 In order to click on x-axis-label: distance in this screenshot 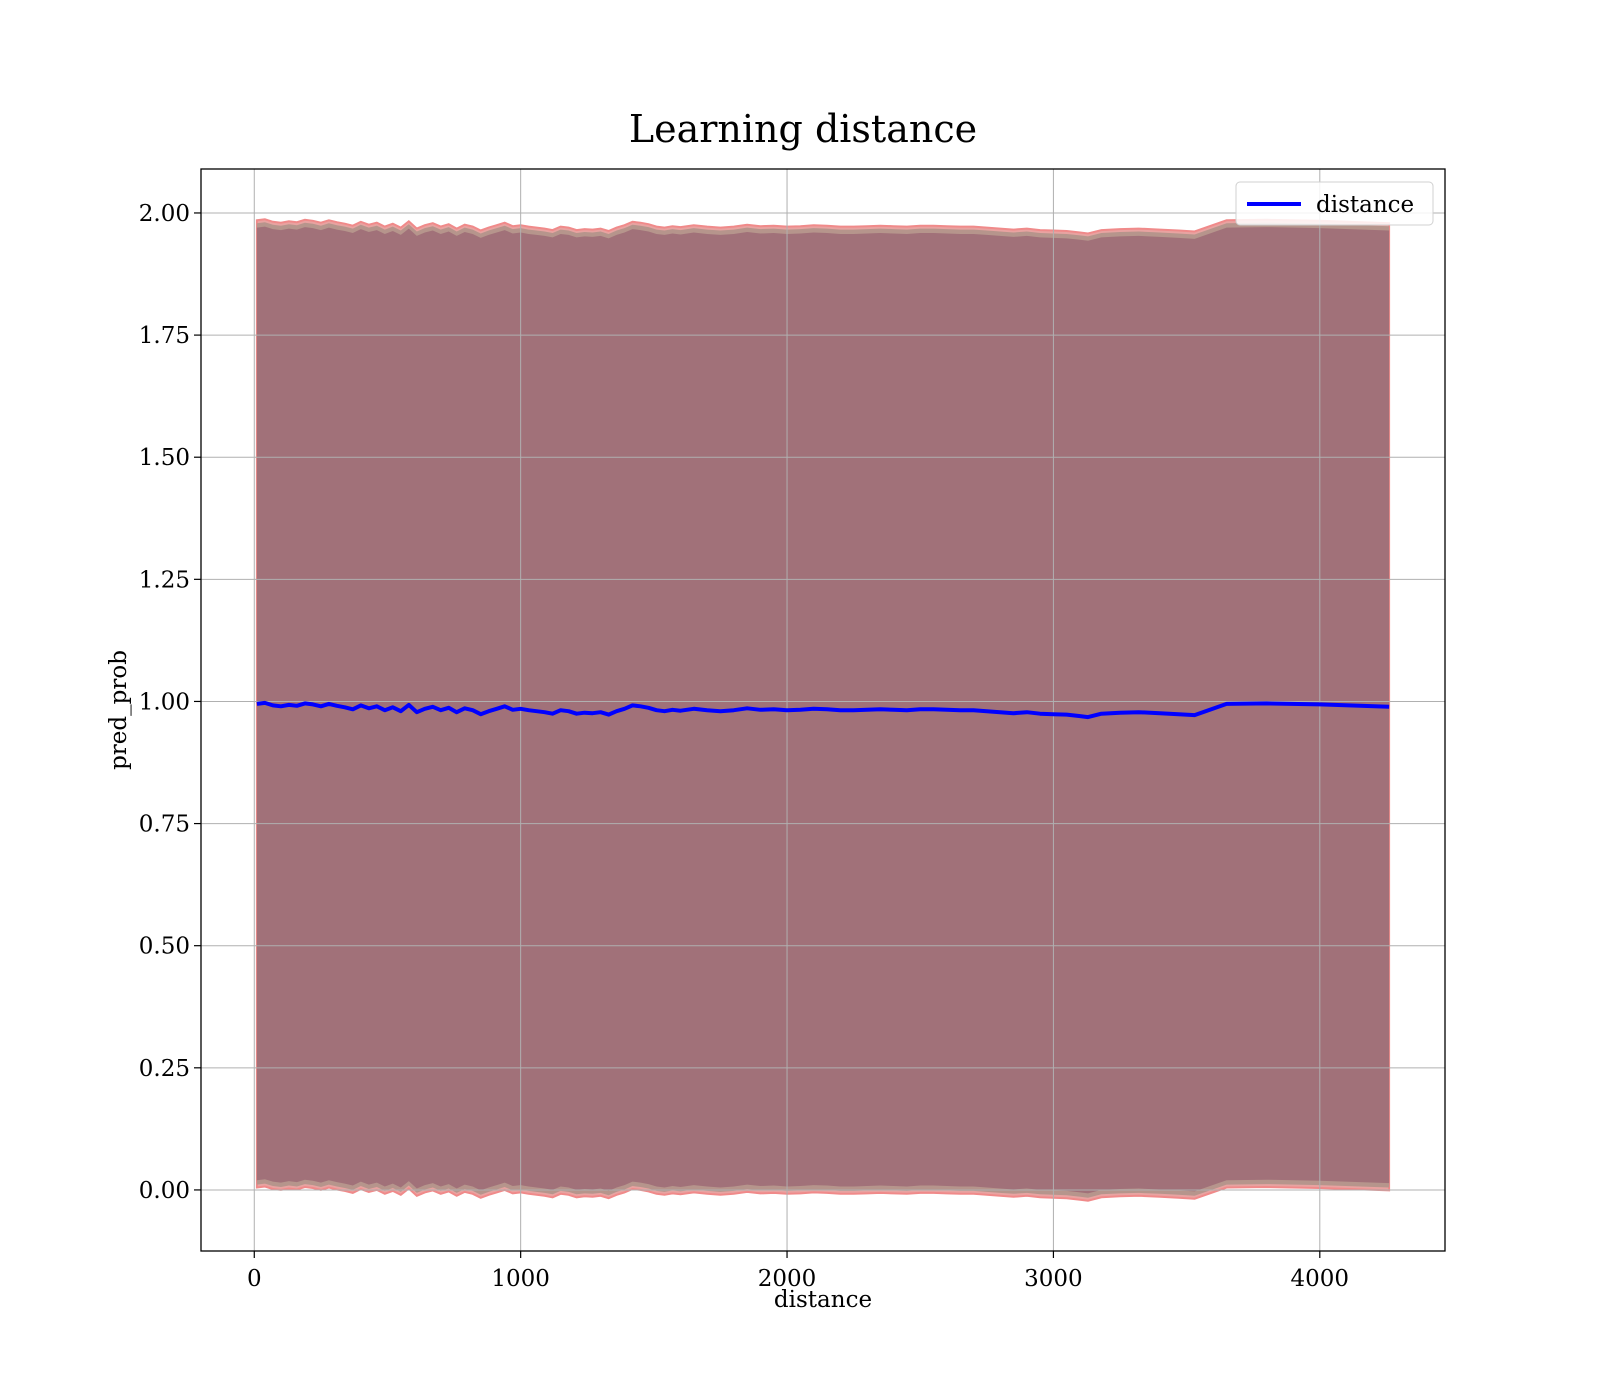, I will do `click(823, 1300)`.